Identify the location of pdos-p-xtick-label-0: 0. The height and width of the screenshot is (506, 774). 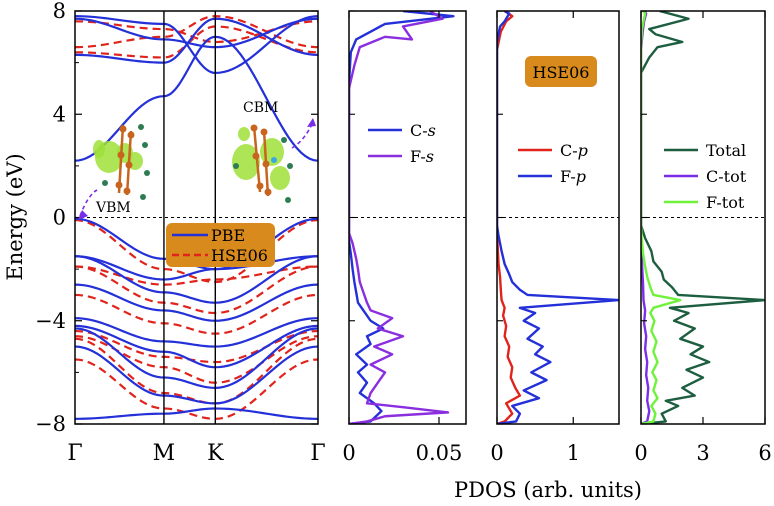
(496, 453).